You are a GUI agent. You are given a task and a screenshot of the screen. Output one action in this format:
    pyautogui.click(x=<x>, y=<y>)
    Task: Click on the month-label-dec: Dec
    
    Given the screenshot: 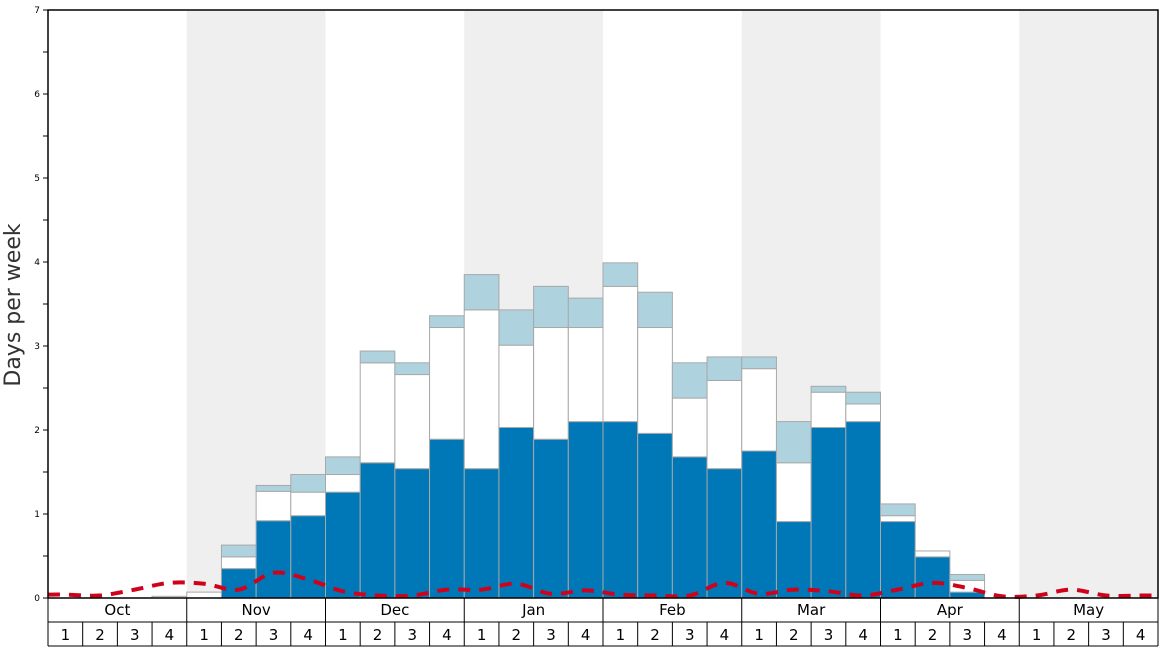 What is the action you would take?
    pyautogui.click(x=394, y=610)
    